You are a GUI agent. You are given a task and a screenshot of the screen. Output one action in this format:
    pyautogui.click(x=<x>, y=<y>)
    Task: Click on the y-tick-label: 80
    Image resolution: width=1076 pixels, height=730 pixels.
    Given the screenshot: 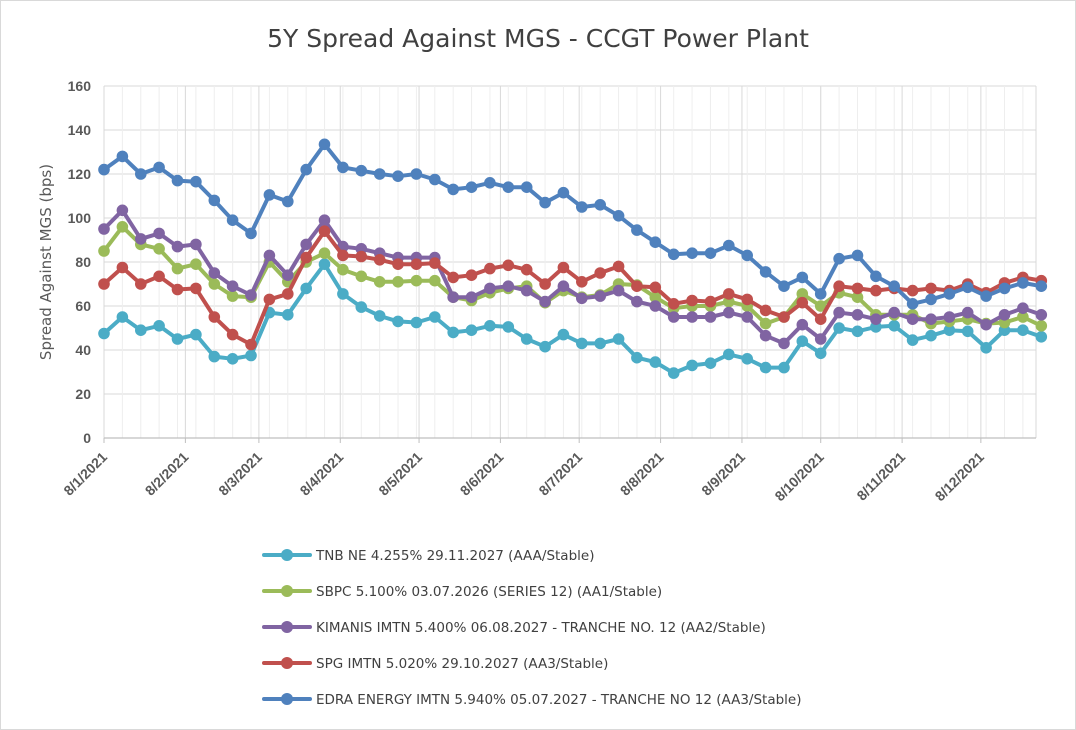 What is the action you would take?
    pyautogui.click(x=83, y=262)
    